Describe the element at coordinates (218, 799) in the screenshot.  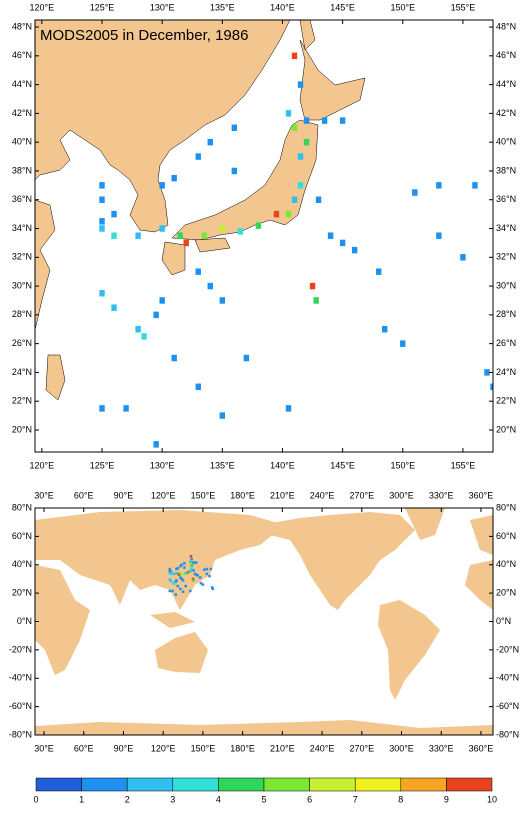
I see `colorbar-label: 4` at that location.